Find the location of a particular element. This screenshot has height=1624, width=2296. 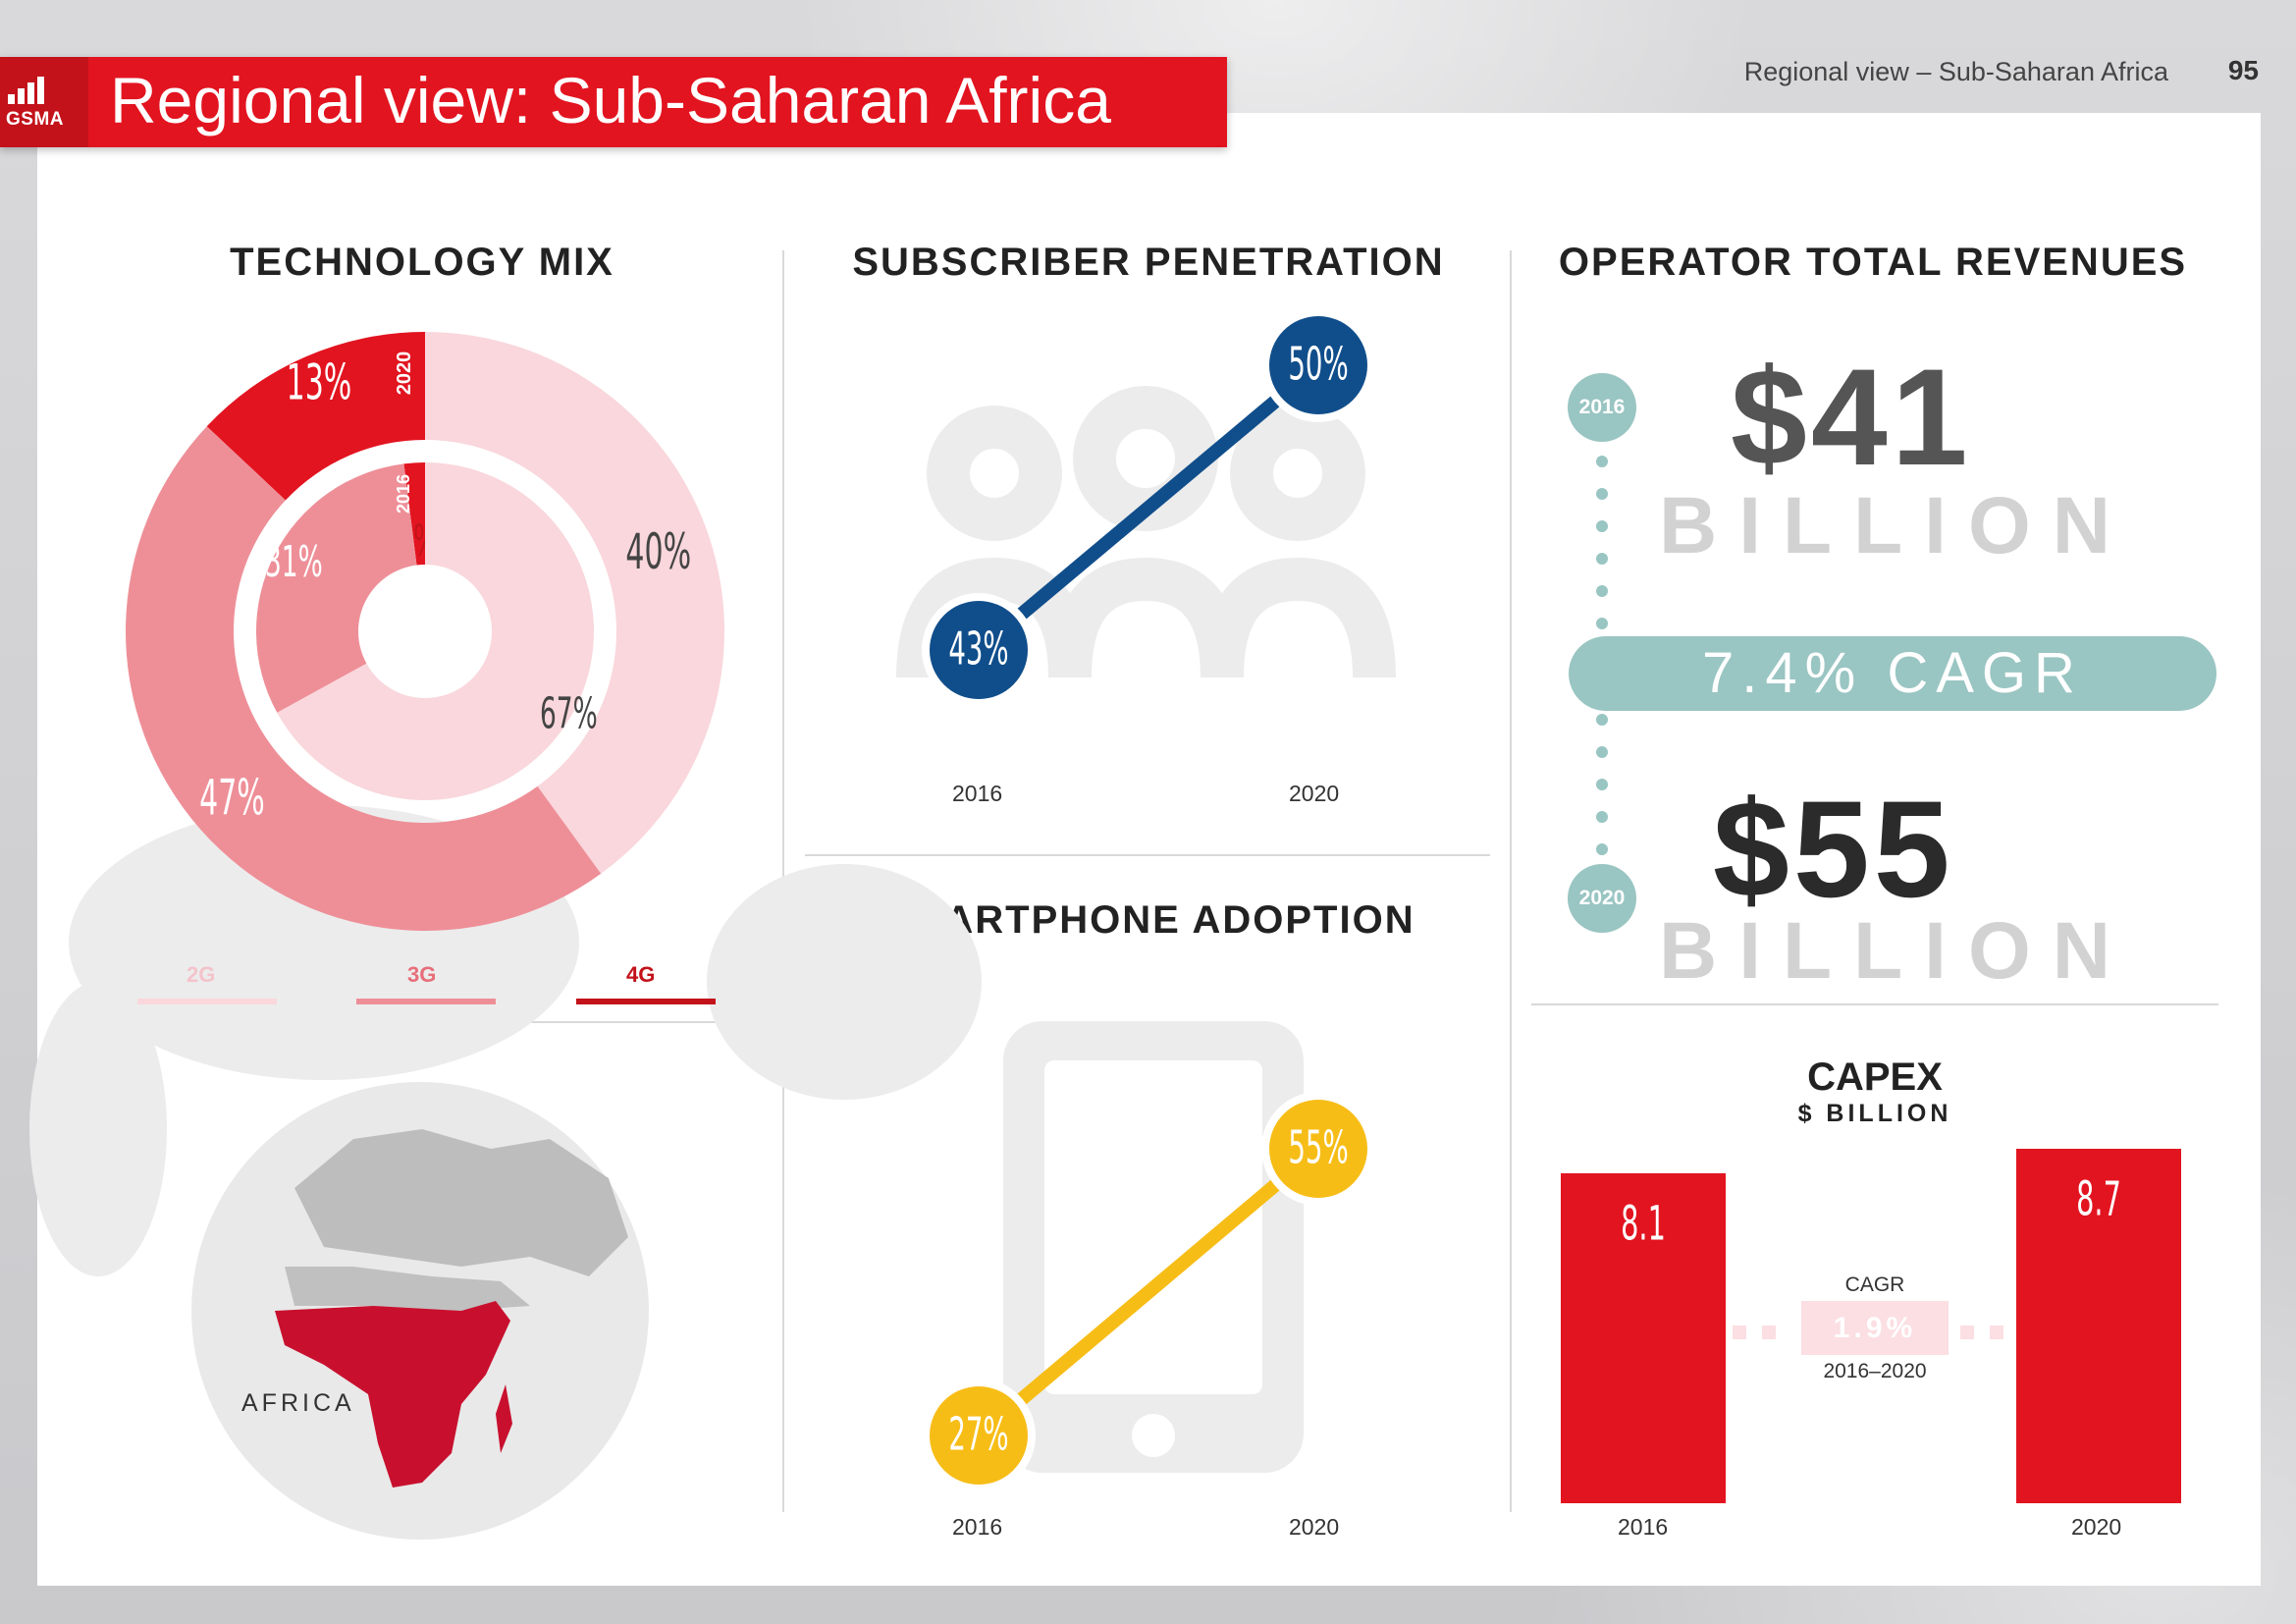

divider-right is located at coordinates (1875, 1004).